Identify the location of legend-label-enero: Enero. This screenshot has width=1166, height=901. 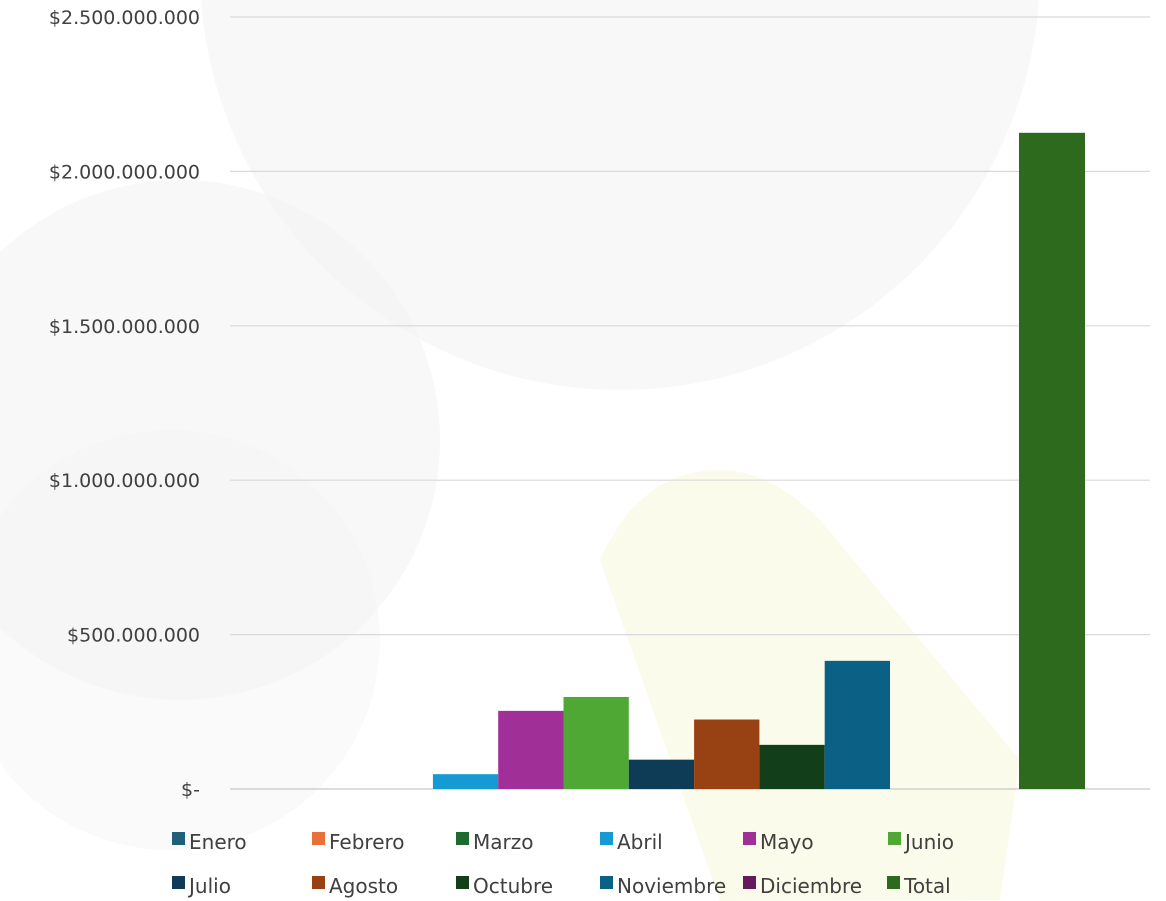
(218, 842).